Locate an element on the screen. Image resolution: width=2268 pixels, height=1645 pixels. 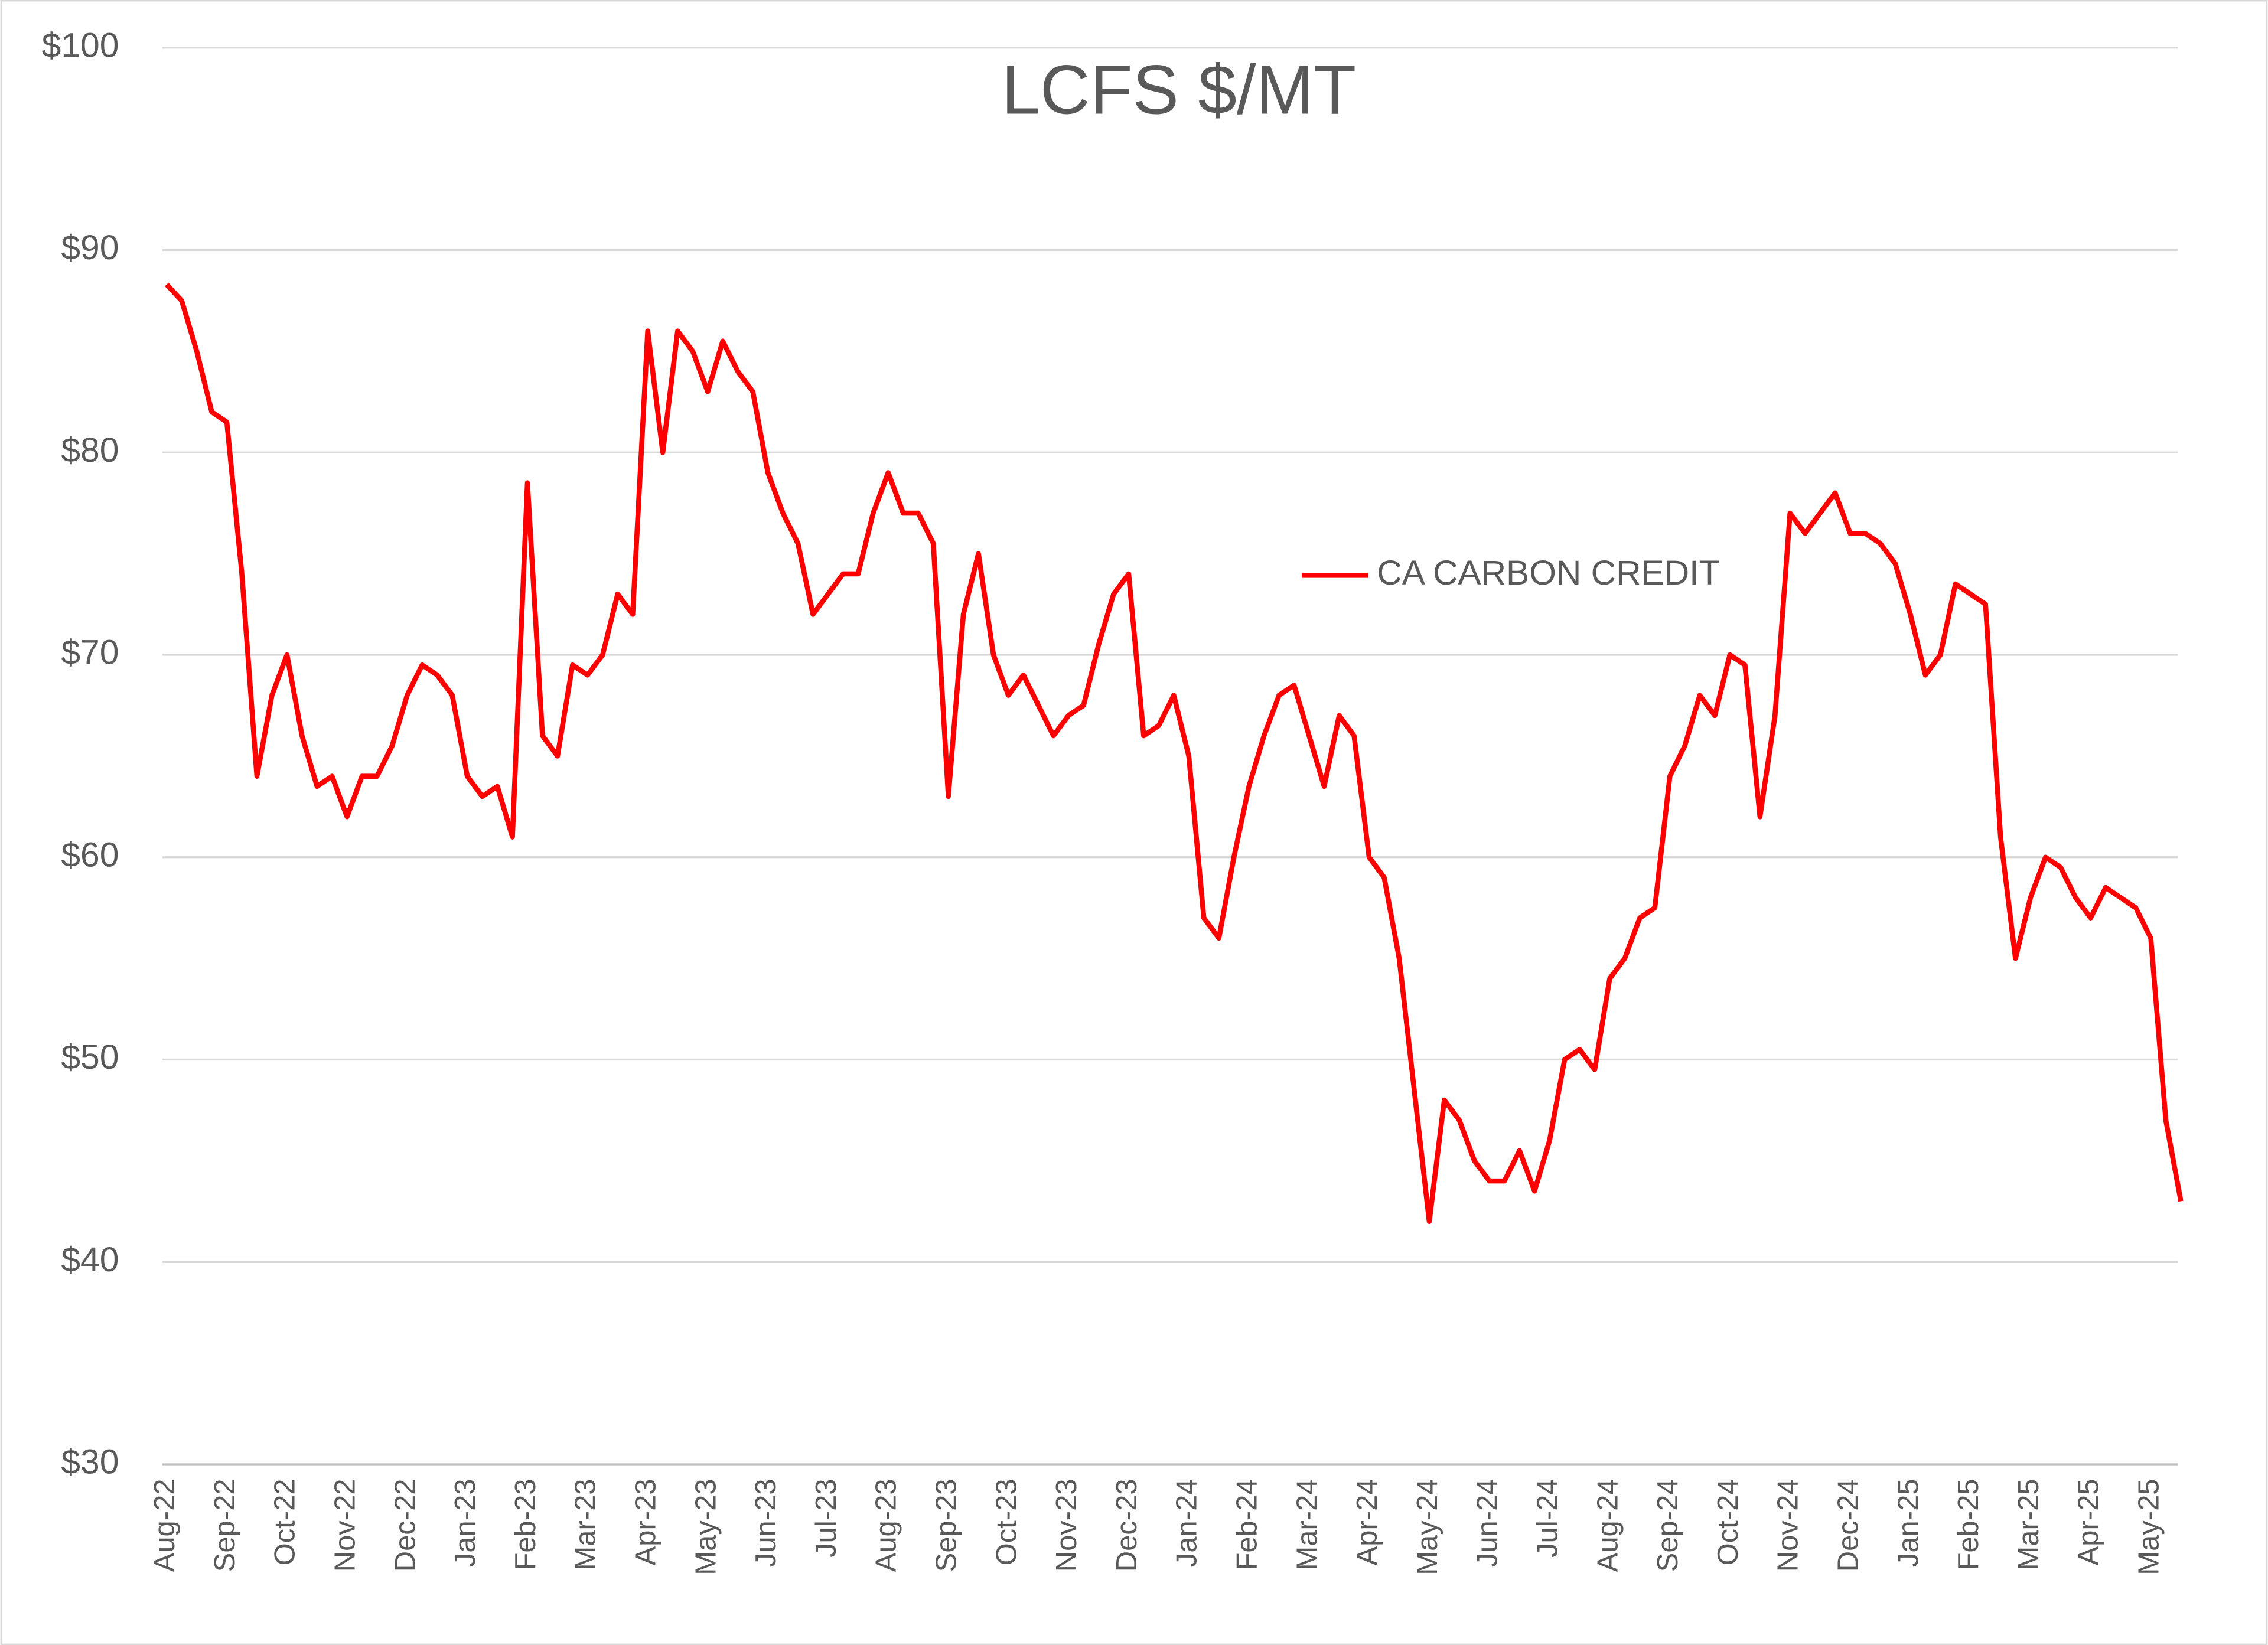
x-tick-label: Jun-23 is located at coordinates (766, 1522).